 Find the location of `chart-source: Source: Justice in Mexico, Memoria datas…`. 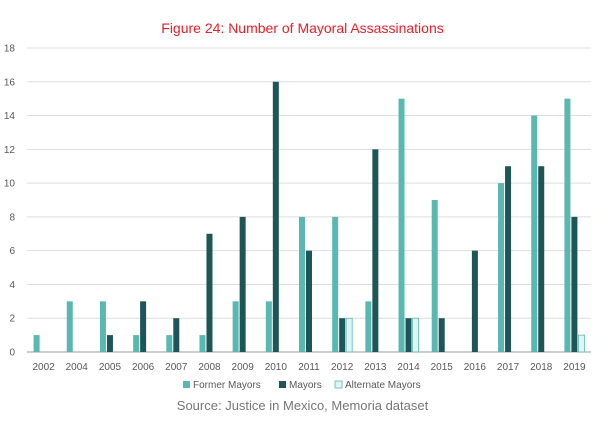

chart-source: Source: Justice in Mexico, Memoria datas… is located at coordinates (302, 405).